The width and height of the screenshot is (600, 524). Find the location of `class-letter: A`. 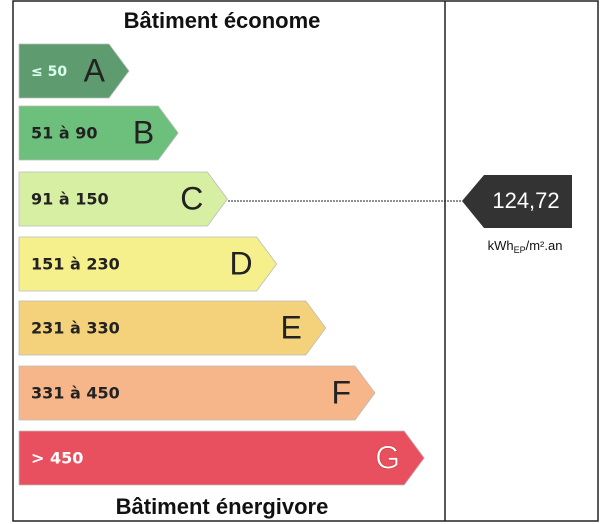

class-letter: A is located at coordinates (95, 70).